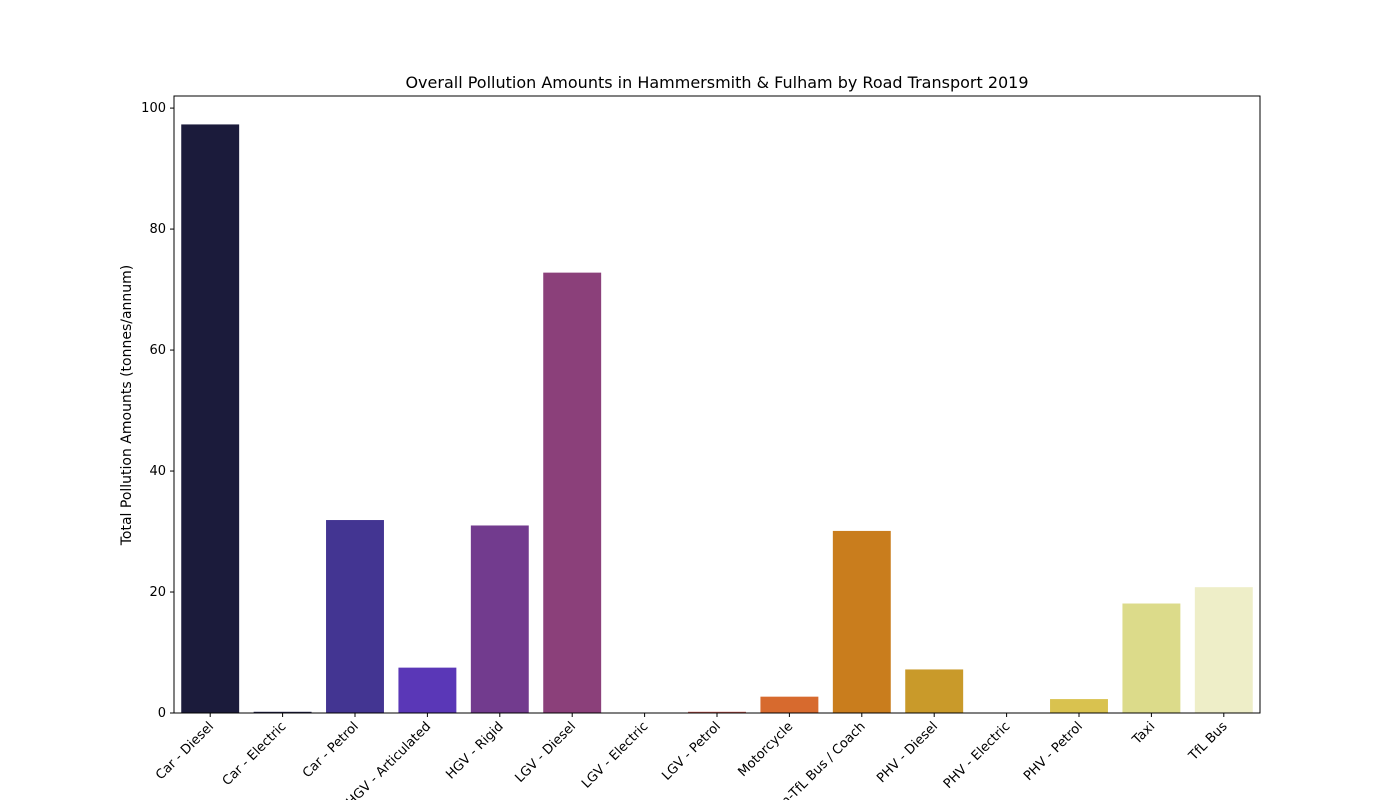 This screenshot has height=800, width=1400. What do you see at coordinates (615, 755) in the screenshot?
I see `x-tick-label-6: LGV - Electric` at bounding box center [615, 755].